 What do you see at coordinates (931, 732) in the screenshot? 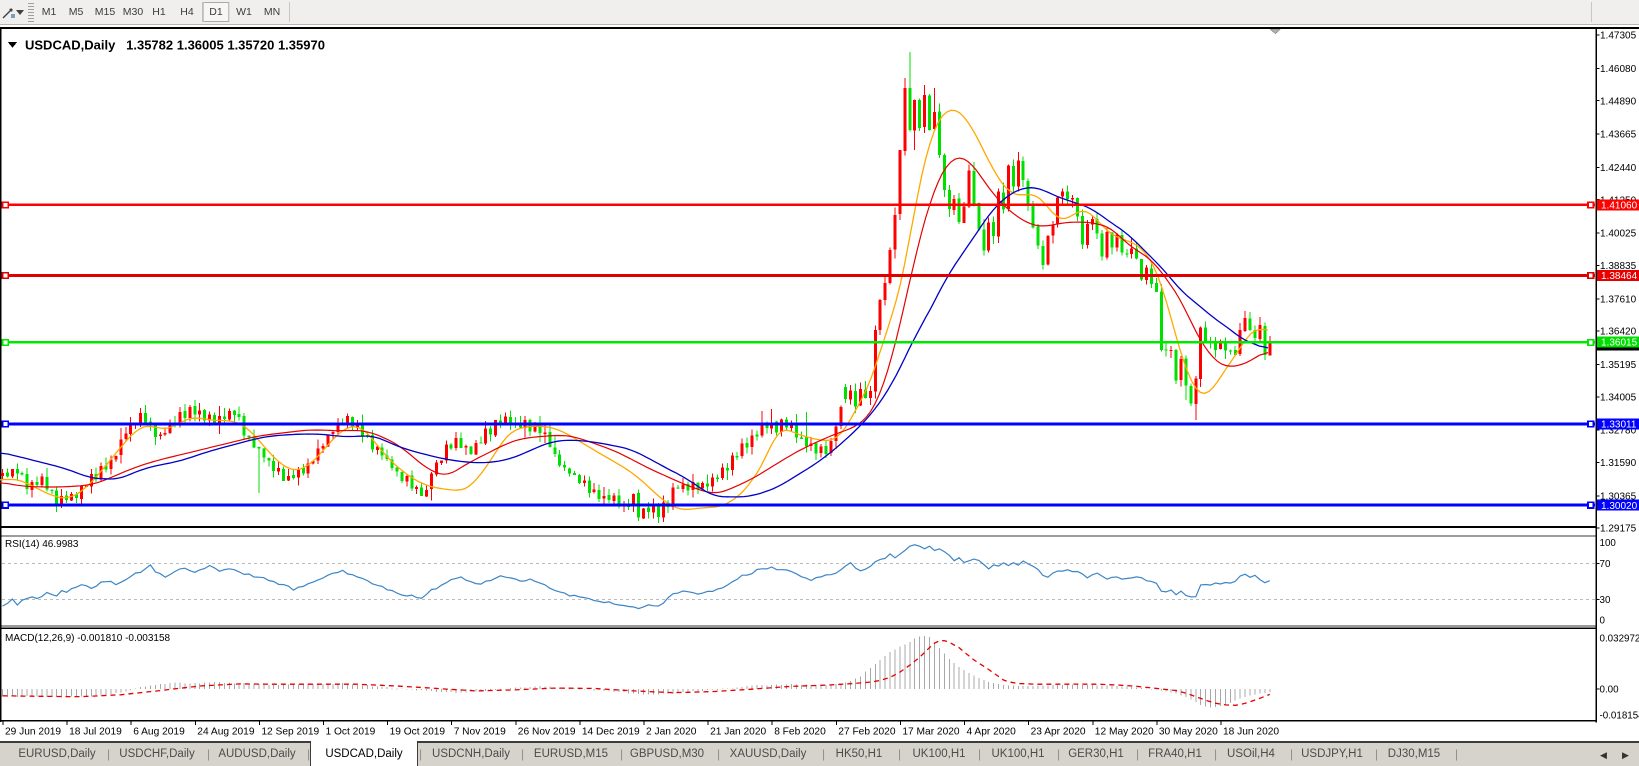
I see `svg-text: 17 Mar 2020` at bounding box center [931, 732].